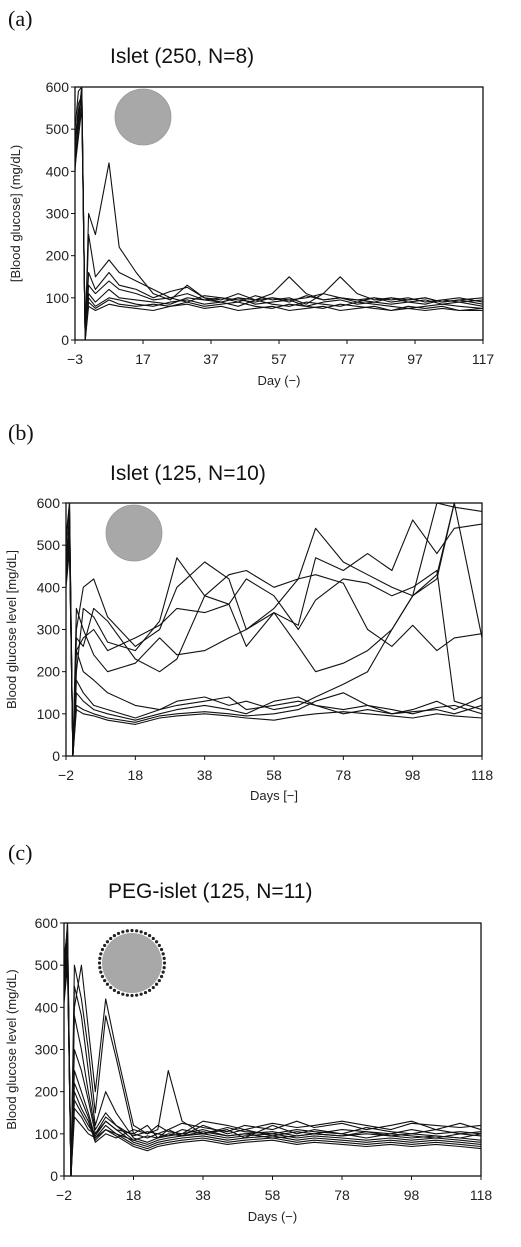 This screenshot has width=521, height=1247. Describe the element at coordinates (11, 629) in the screenshot. I see `y-axis-label-b: Blood glucose level [mg/dL]` at that location.